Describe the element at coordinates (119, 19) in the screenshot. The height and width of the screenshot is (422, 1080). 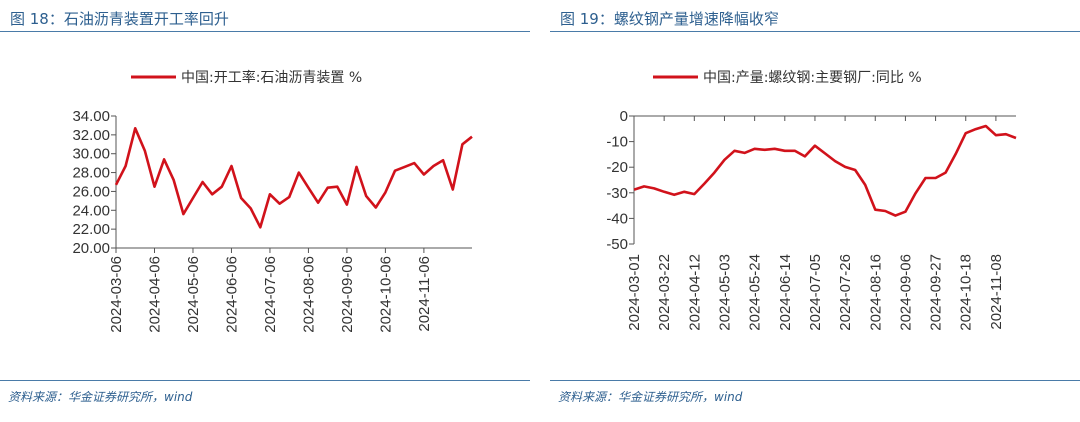
I see `chart-title: 图 18：石油沥青装置开工率回升` at that location.